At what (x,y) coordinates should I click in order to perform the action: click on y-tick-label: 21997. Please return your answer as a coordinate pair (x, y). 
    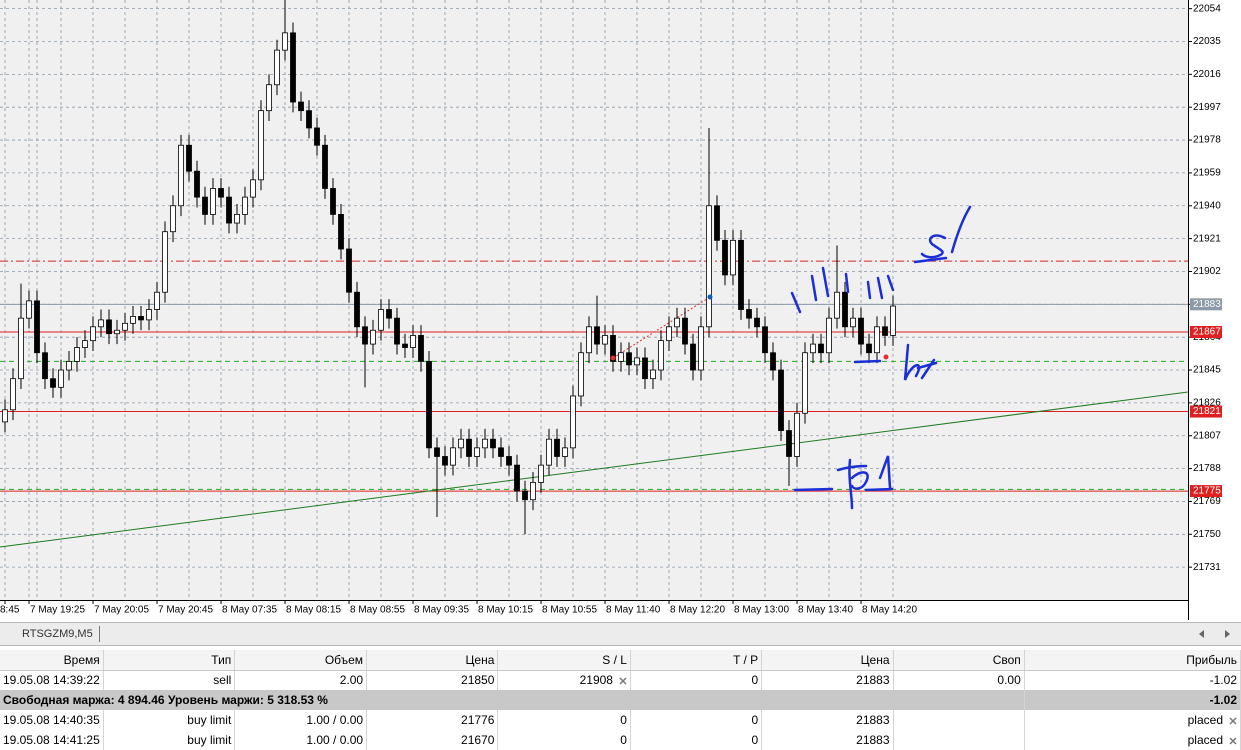
    Looking at the image, I should click on (1207, 107).